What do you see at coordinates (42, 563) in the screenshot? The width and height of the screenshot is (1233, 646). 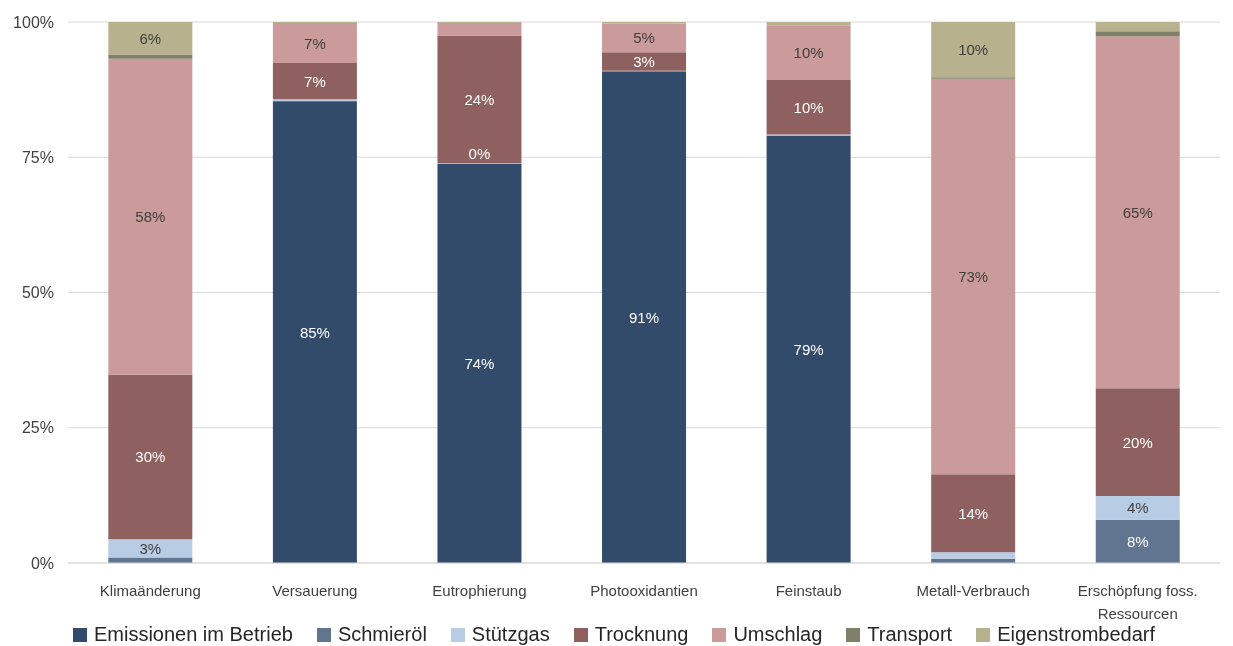 I see `y-tick-label: 0%` at bounding box center [42, 563].